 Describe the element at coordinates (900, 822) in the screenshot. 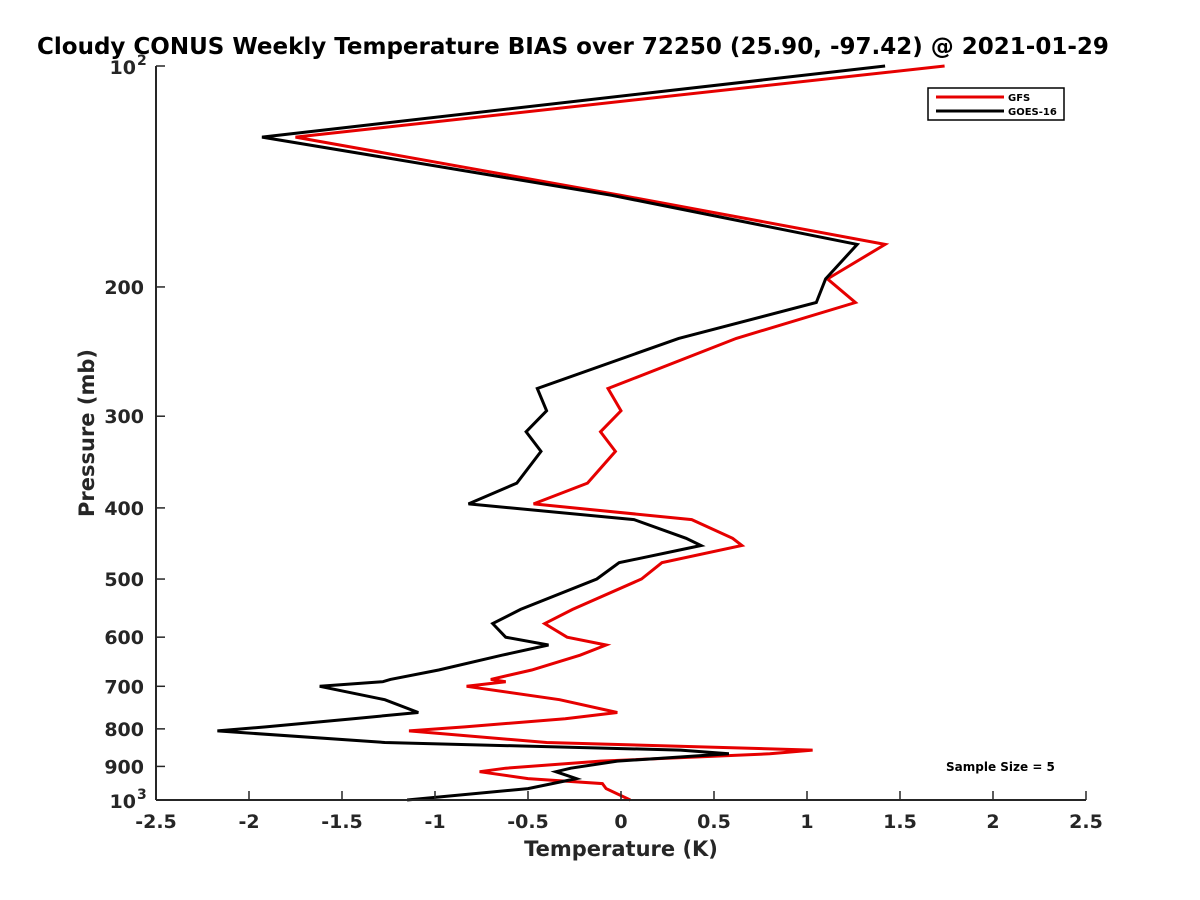

I see `x-tick-label: 1.5` at that location.